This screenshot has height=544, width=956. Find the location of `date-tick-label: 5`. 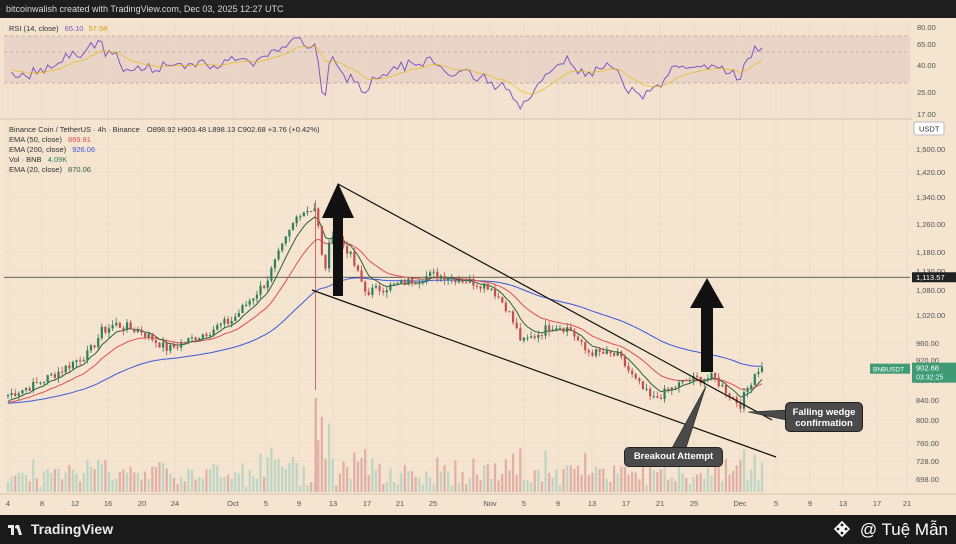

date-tick-label: 5 is located at coordinates (776, 503).